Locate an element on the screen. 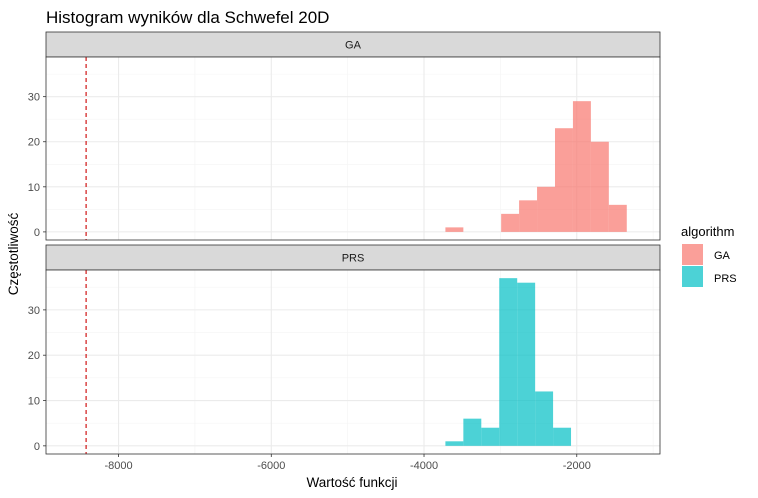 The height and width of the screenshot is (498, 758). x-tick-label: -8000 is located at coordinates (118, 466).